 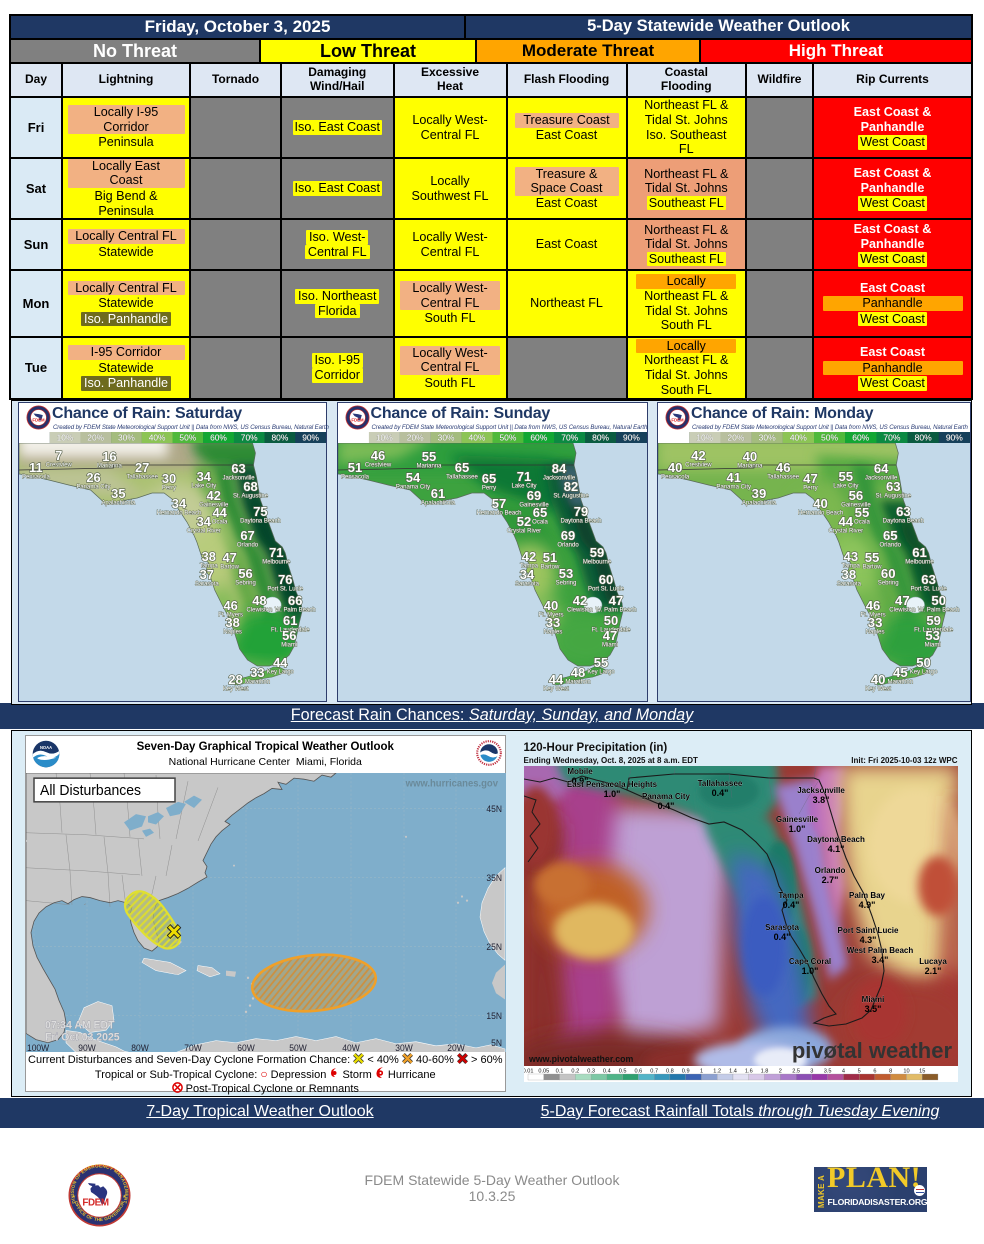 What do you see at coordinates (872, 1009) in the screenshot?
I see `svg-text: 3.5"` at bounding box center [872, 1009].